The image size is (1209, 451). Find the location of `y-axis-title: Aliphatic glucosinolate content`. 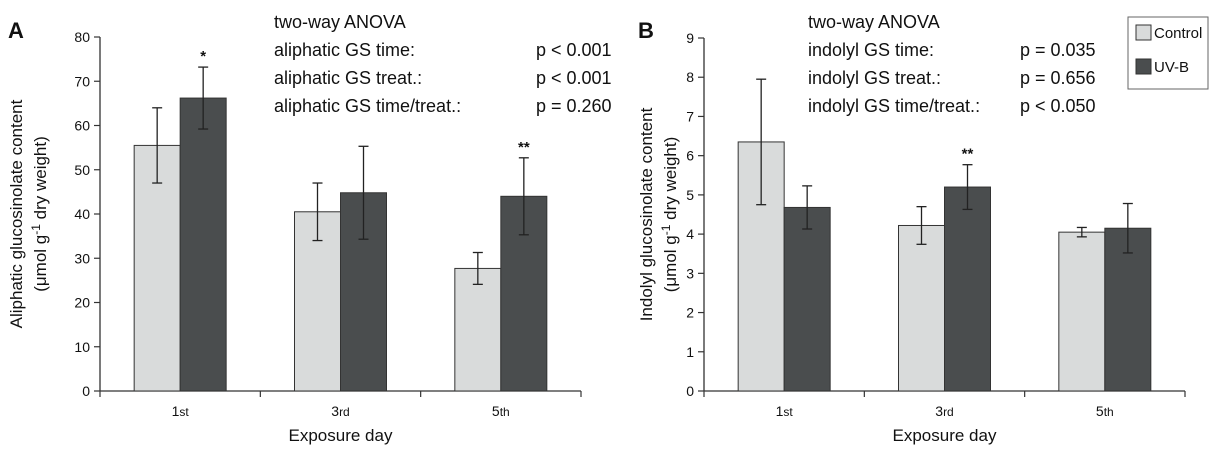

y-axis-title: Aliphatic glucosinolate content is located at coordinates (16, 213).